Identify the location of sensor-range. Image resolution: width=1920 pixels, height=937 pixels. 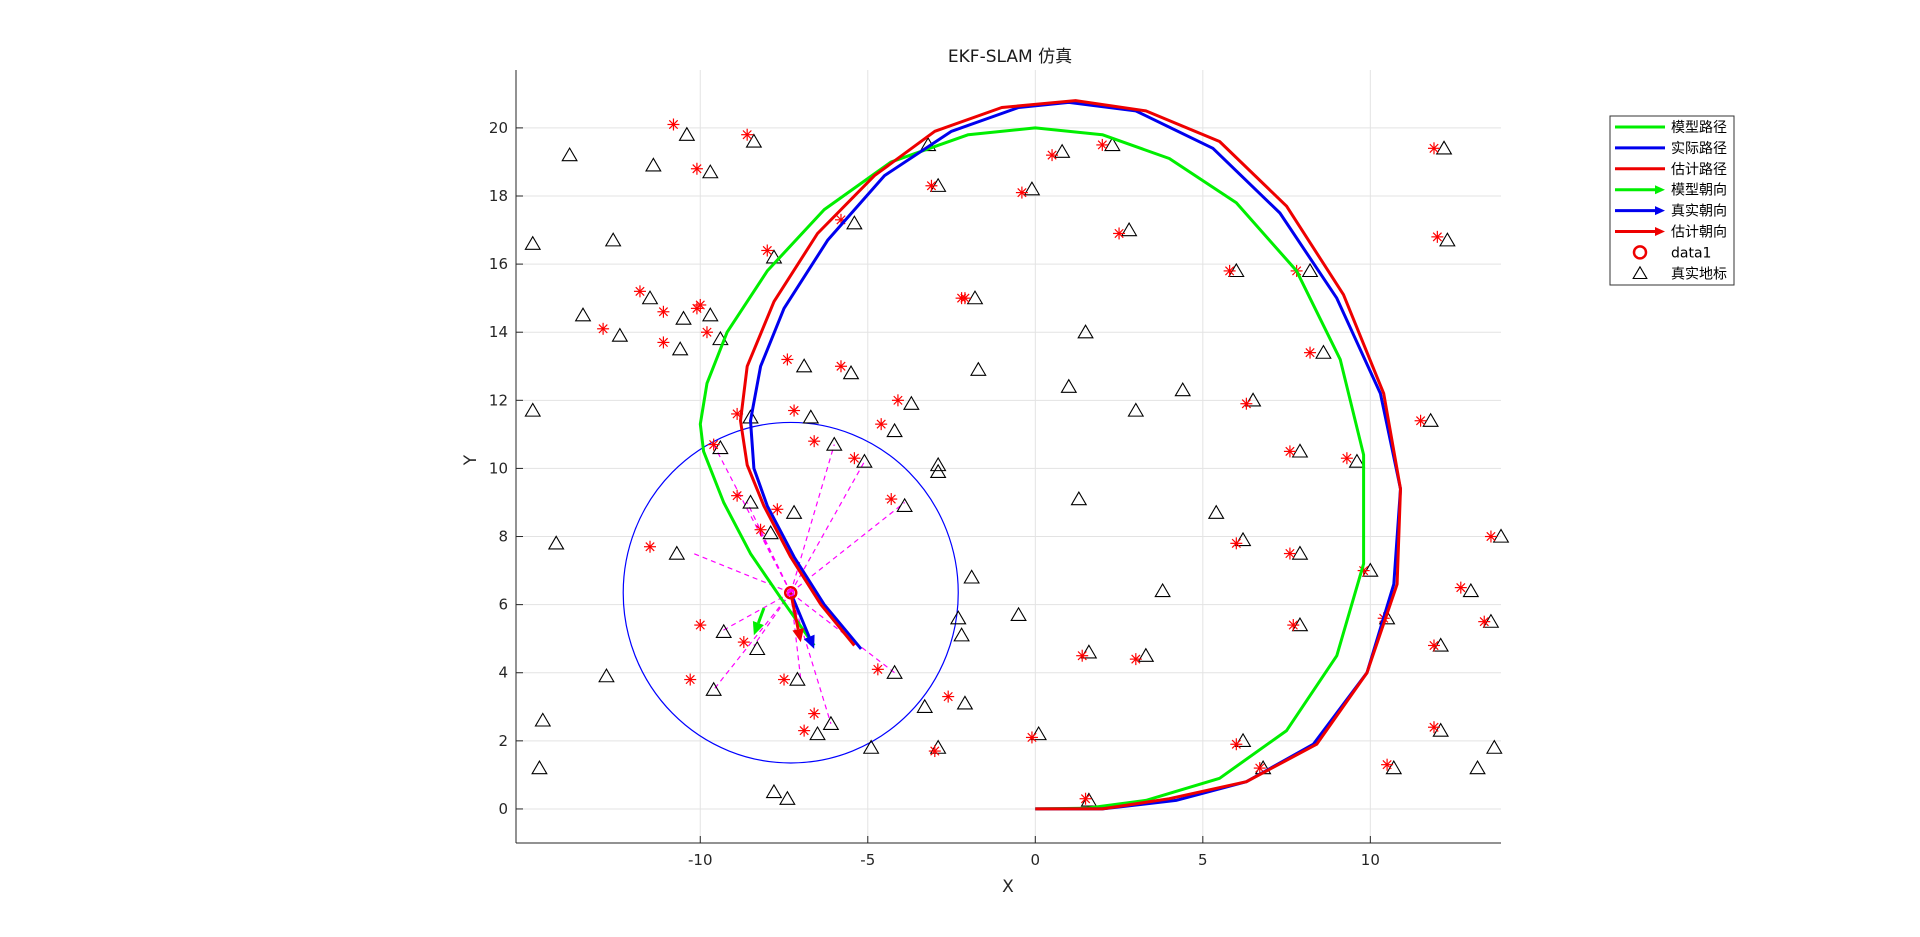
(790, 592).